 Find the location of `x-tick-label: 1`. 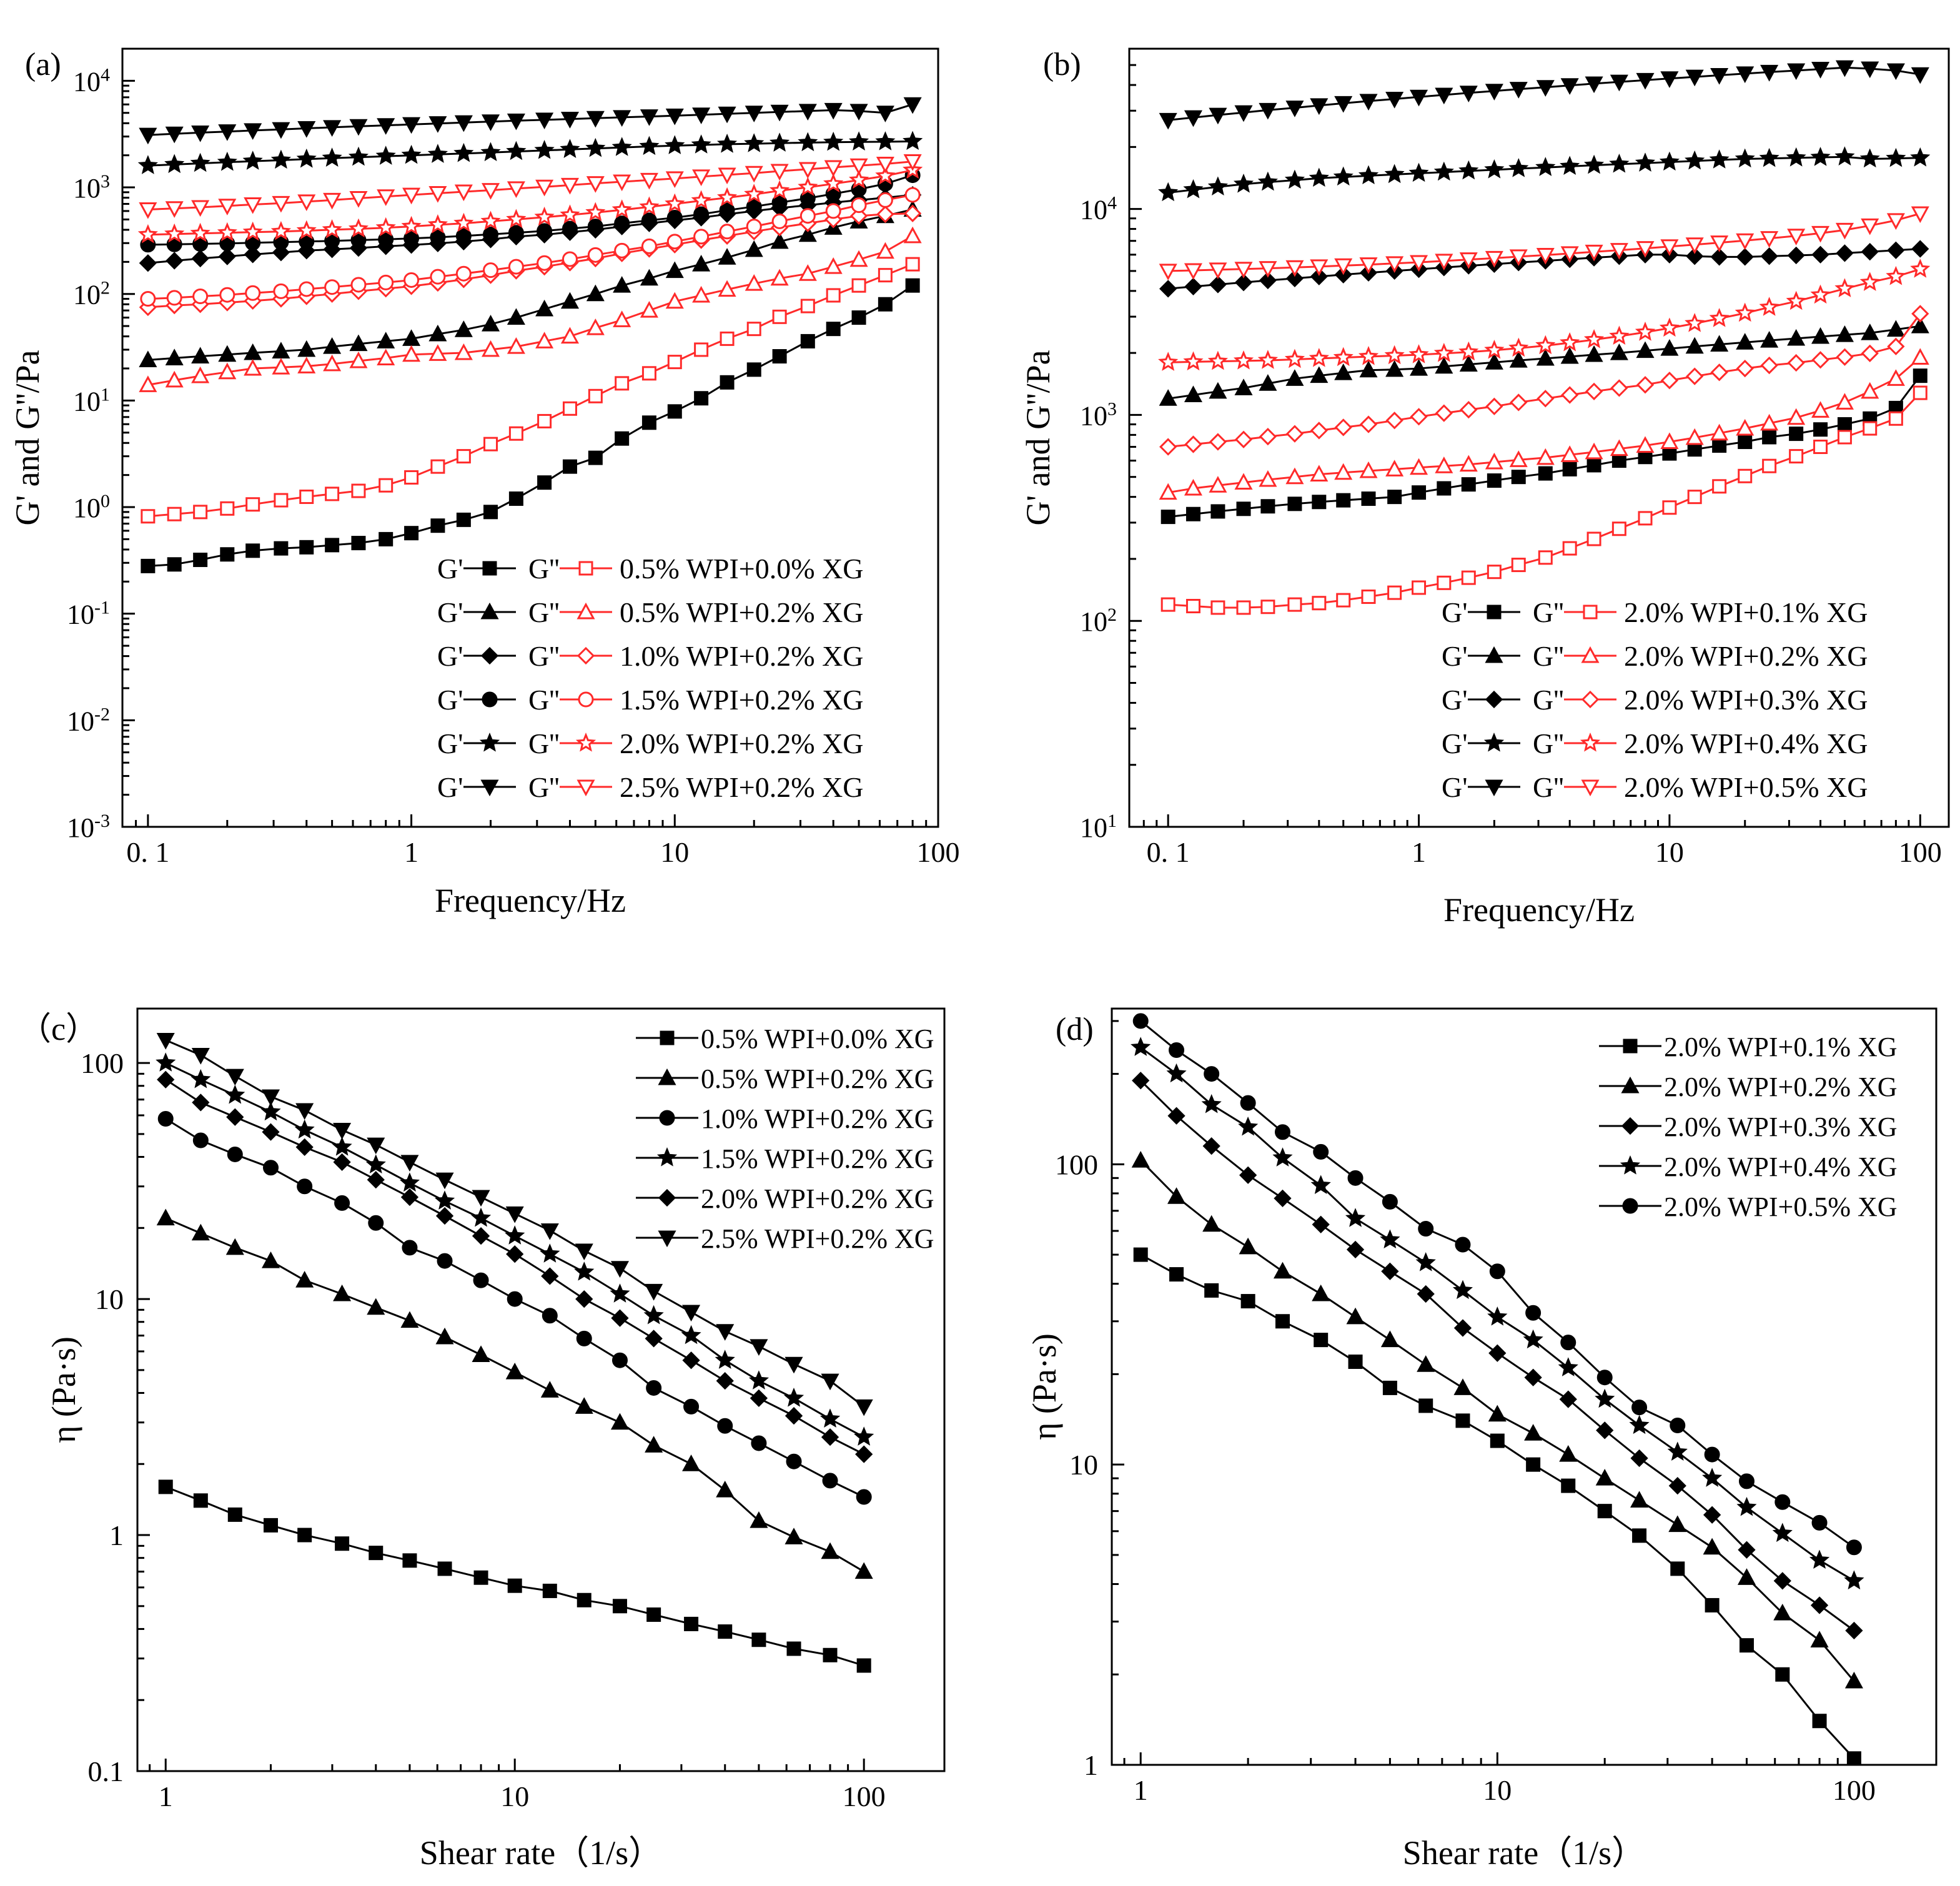

x-tick-label: 1 is located at coordinates (411, 852).